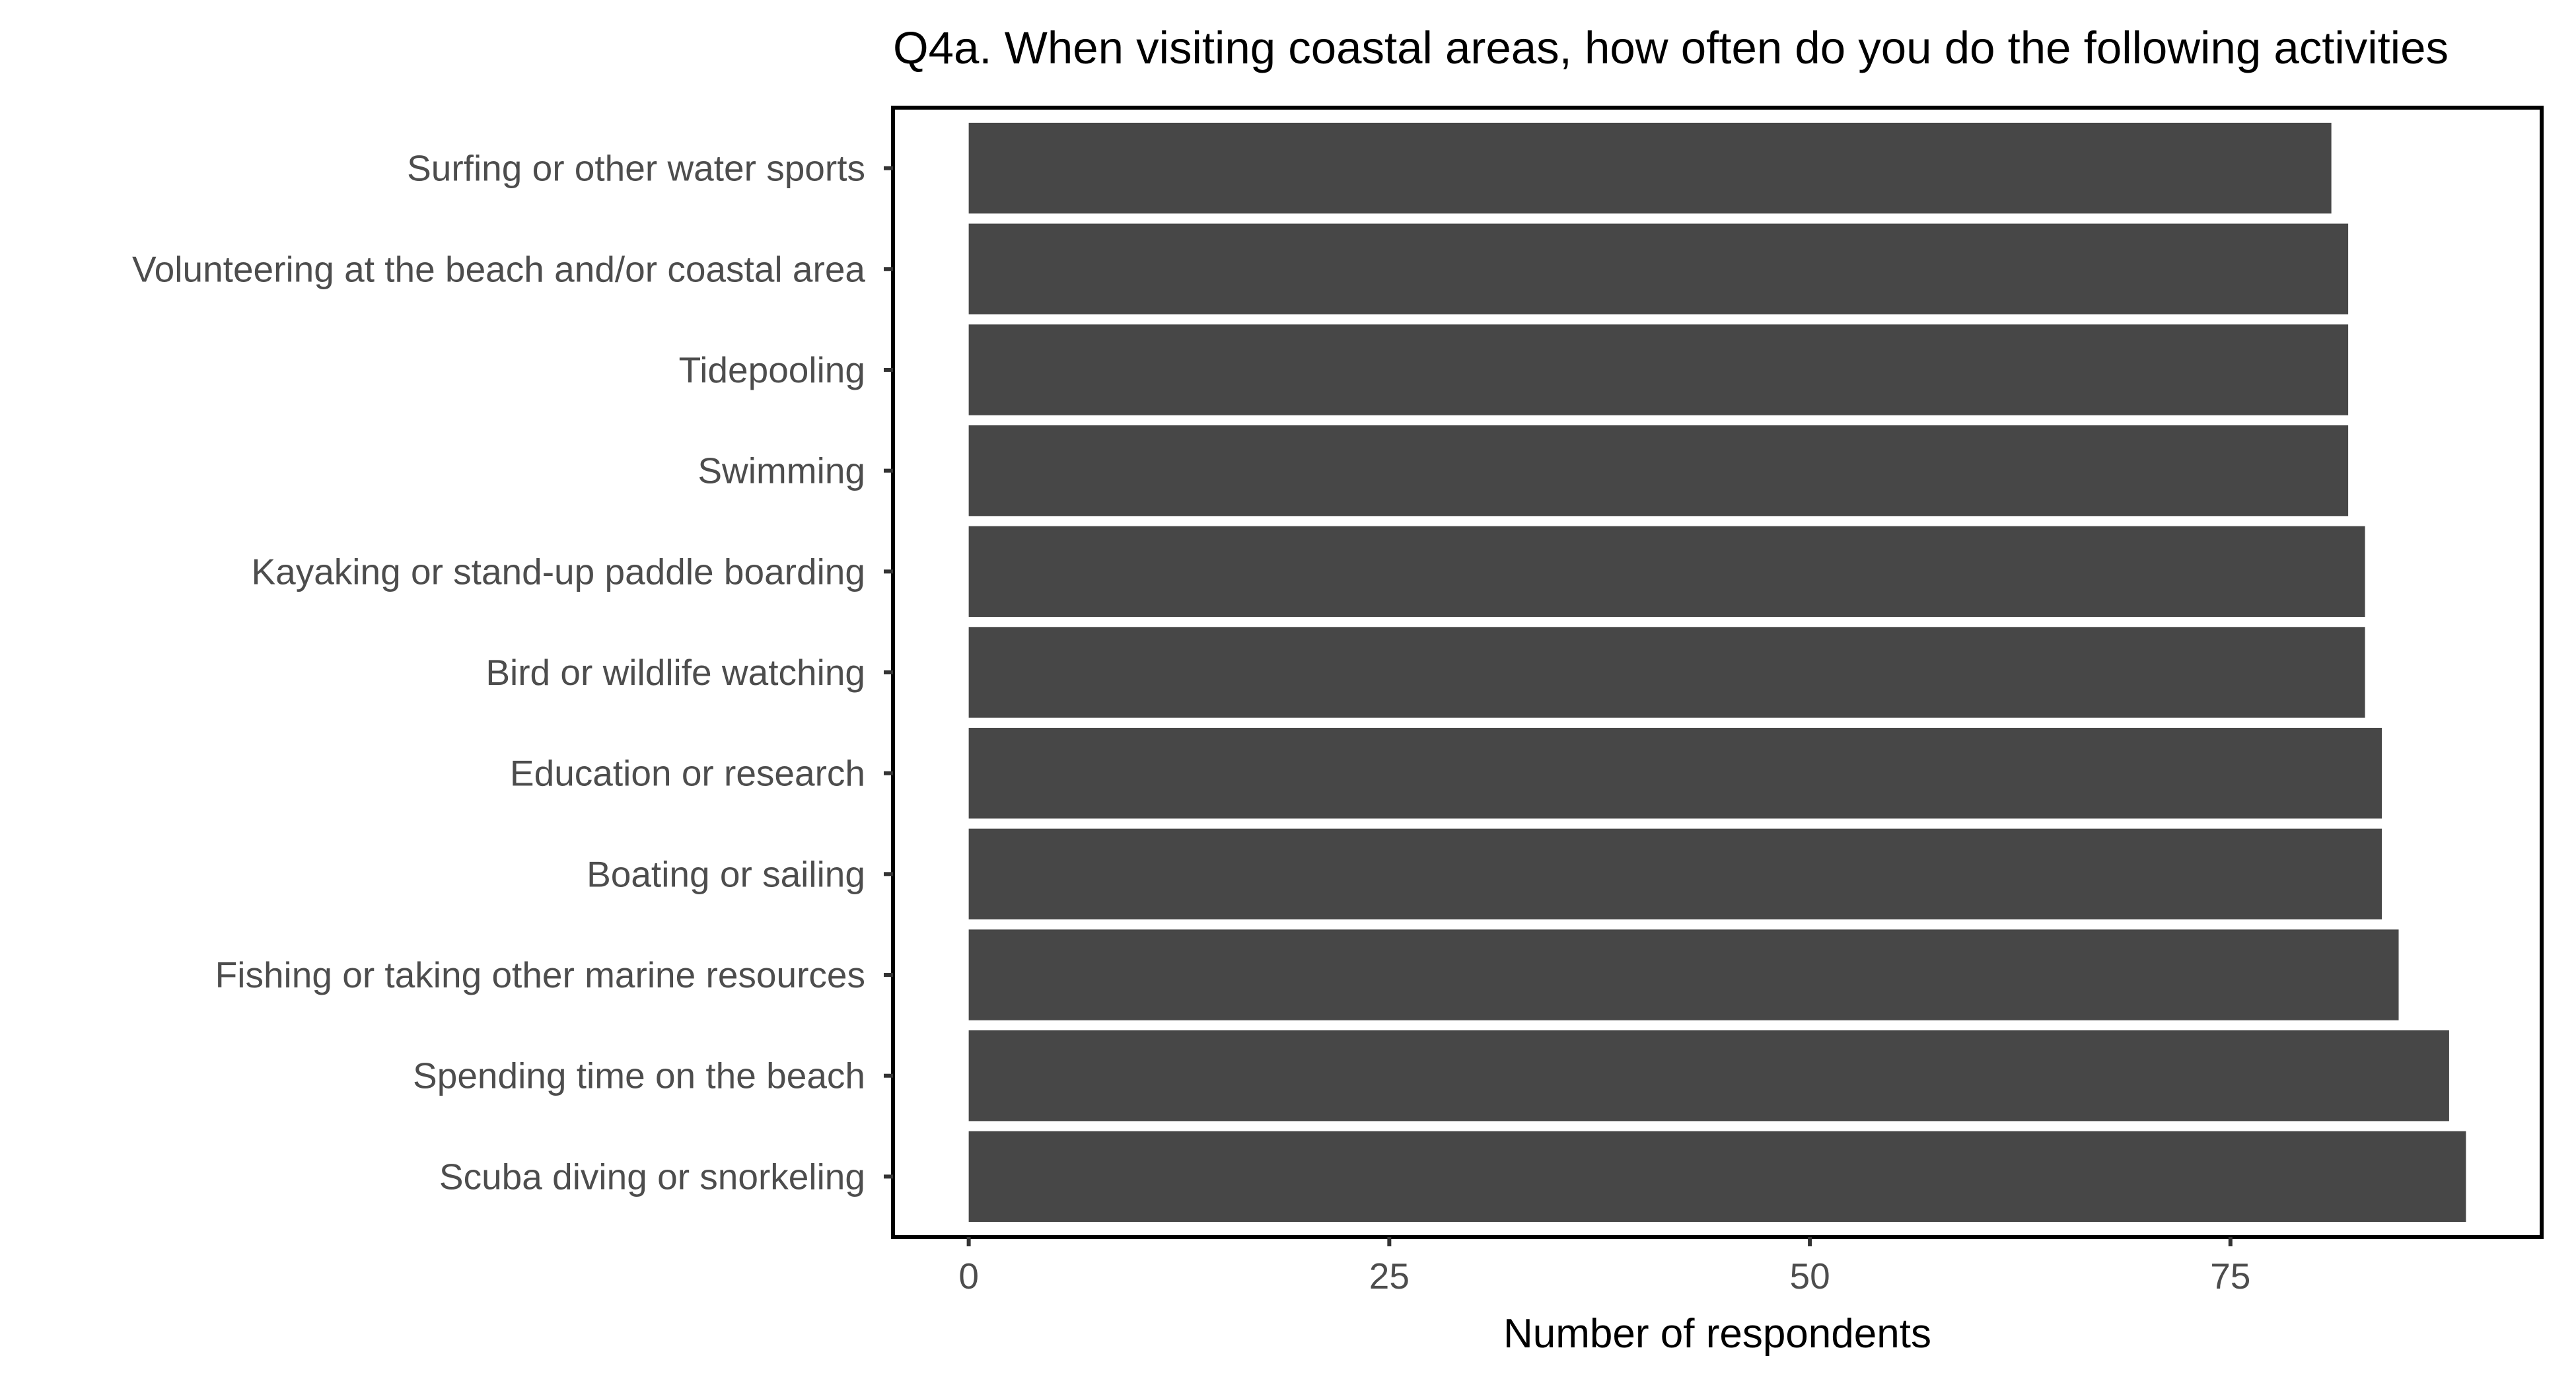 The width and height of the screenshot is (2576, 1387). I want to click on y-tick-label: Education or research, so click(687, 773).